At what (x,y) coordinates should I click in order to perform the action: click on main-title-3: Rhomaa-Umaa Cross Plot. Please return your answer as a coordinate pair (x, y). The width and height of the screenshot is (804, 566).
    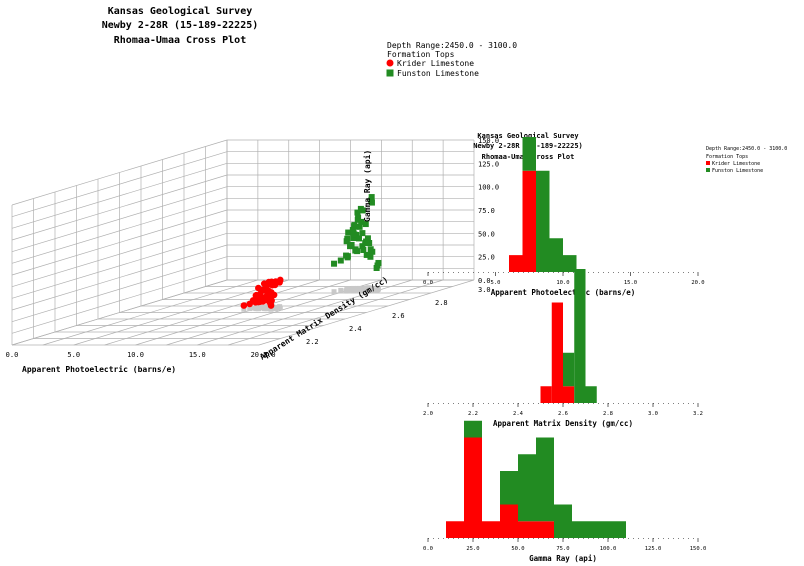
    Looking at the image, I should click on (180, 40).